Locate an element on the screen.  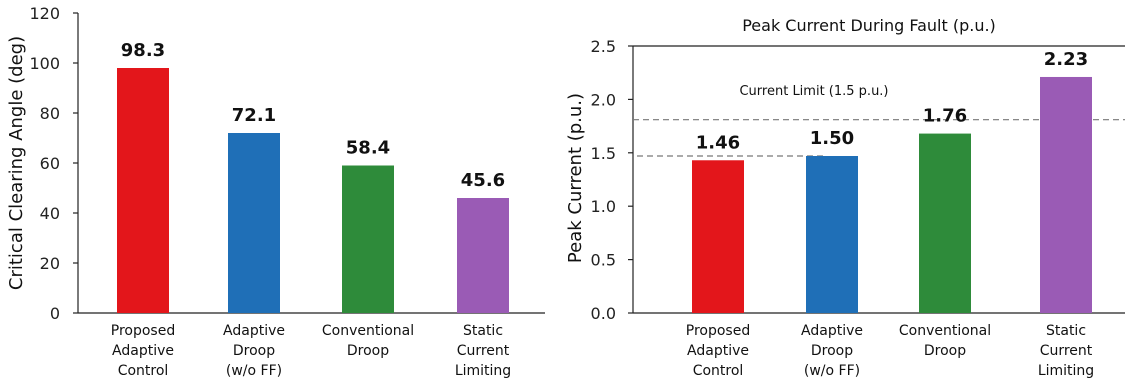
chart-0-y-tick-label: 60 is located at coordinates (50, 163).